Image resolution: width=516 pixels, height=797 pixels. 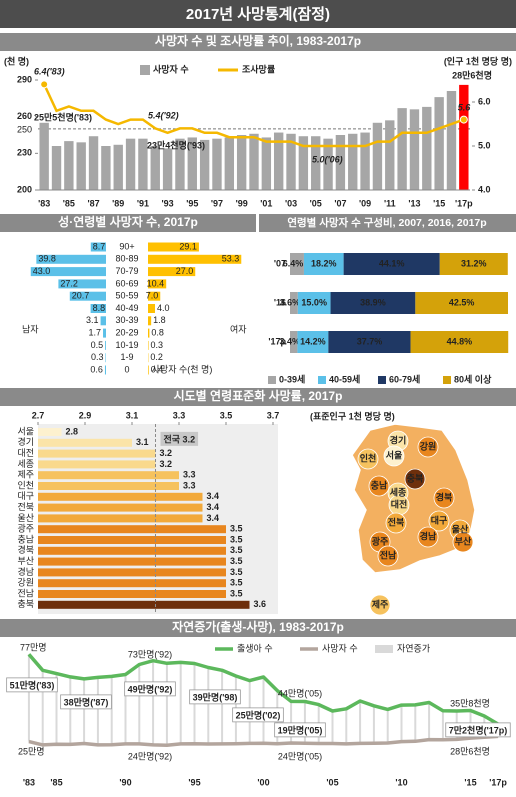 What do you see at coordinates (263, 740) in the screenshot?
I see `deaths-line` at bounding box center [263, 740].